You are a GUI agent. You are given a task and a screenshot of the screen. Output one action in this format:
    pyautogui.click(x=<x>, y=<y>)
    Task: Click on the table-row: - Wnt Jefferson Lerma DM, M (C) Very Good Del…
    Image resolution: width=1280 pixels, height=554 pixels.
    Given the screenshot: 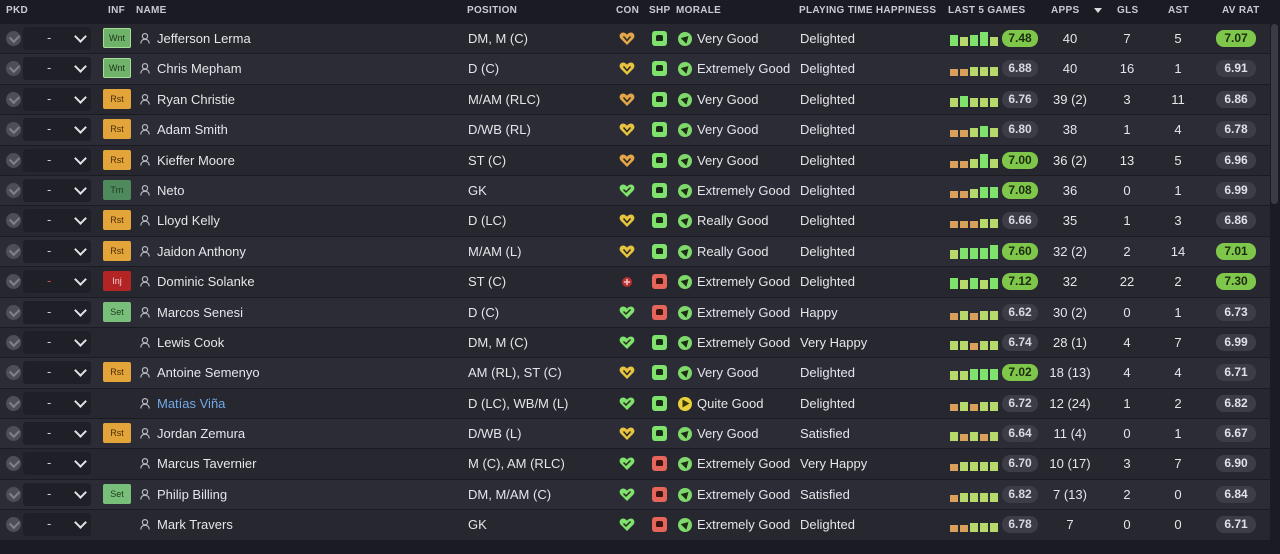 What is the action you would take?
    pyautogui.click(x=635, y=39)
    